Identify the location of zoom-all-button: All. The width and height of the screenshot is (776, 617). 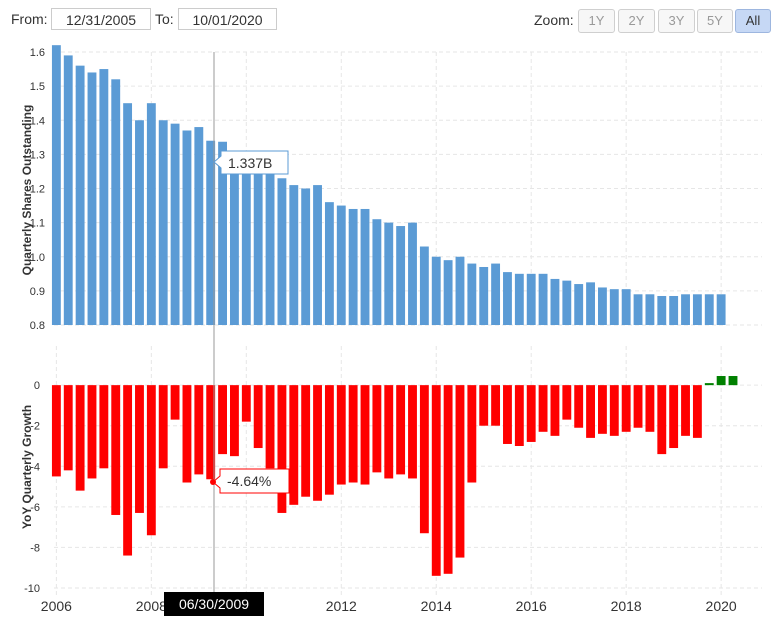
(753, 21).